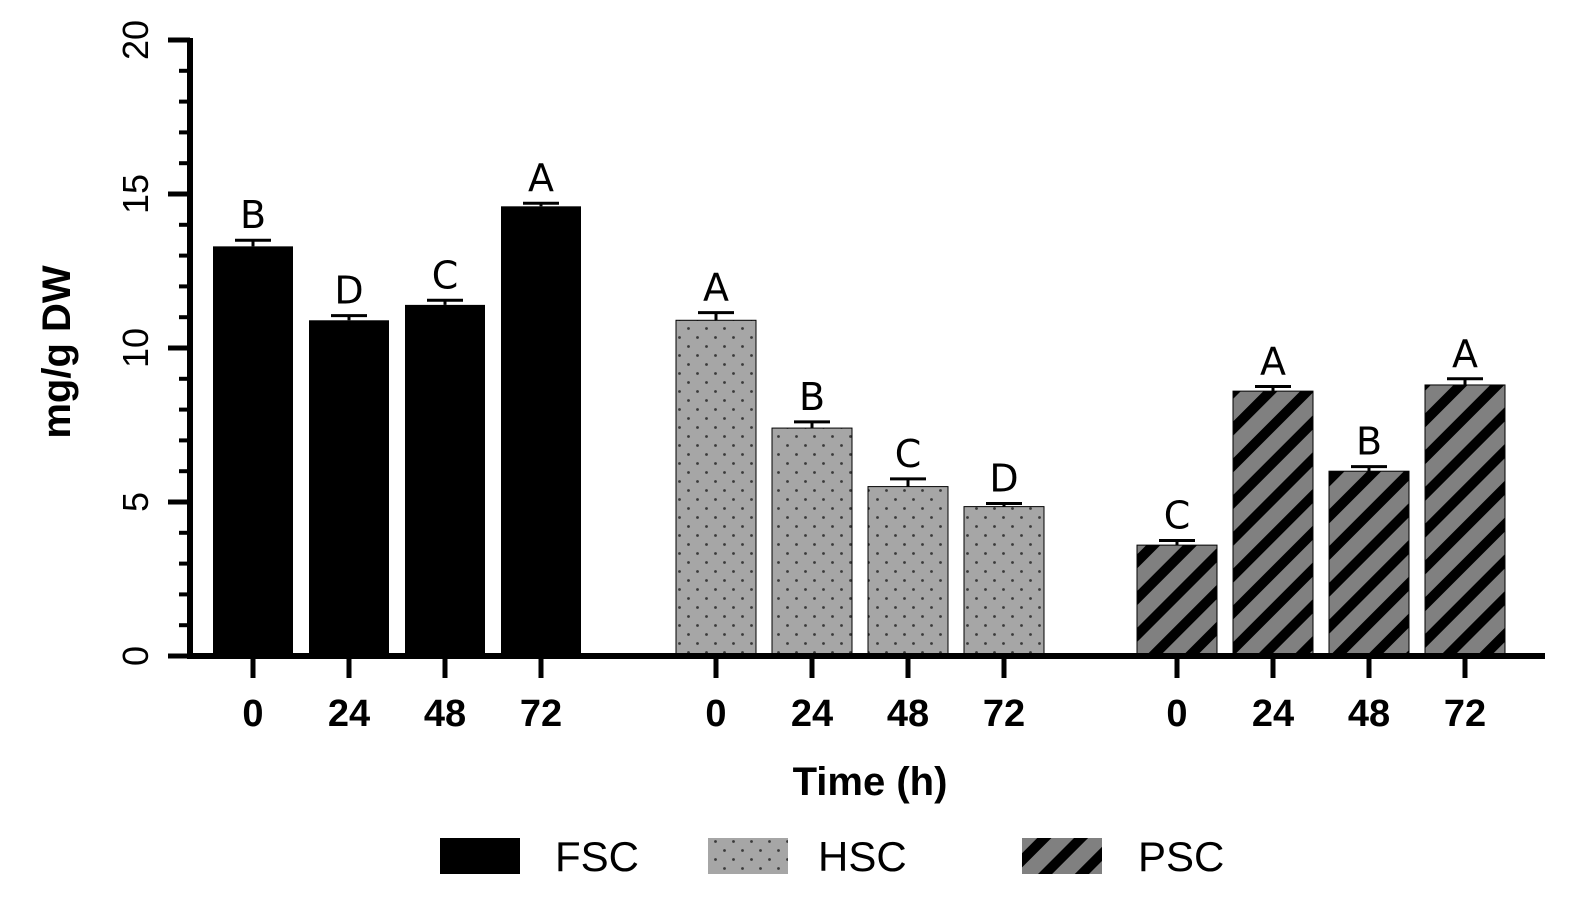  I want to click on x-tick-label-hsc-24: 24, so click(812, 714).